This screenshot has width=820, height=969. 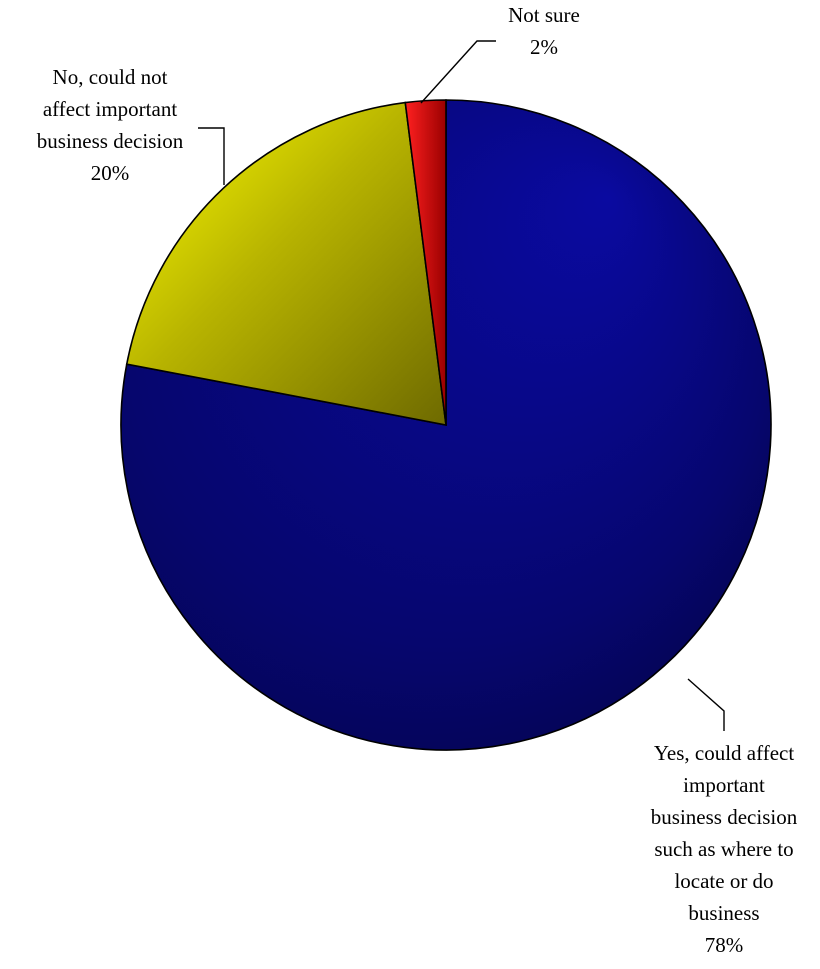 I want to click on leader-line-yes, so click(x=706, y=704).